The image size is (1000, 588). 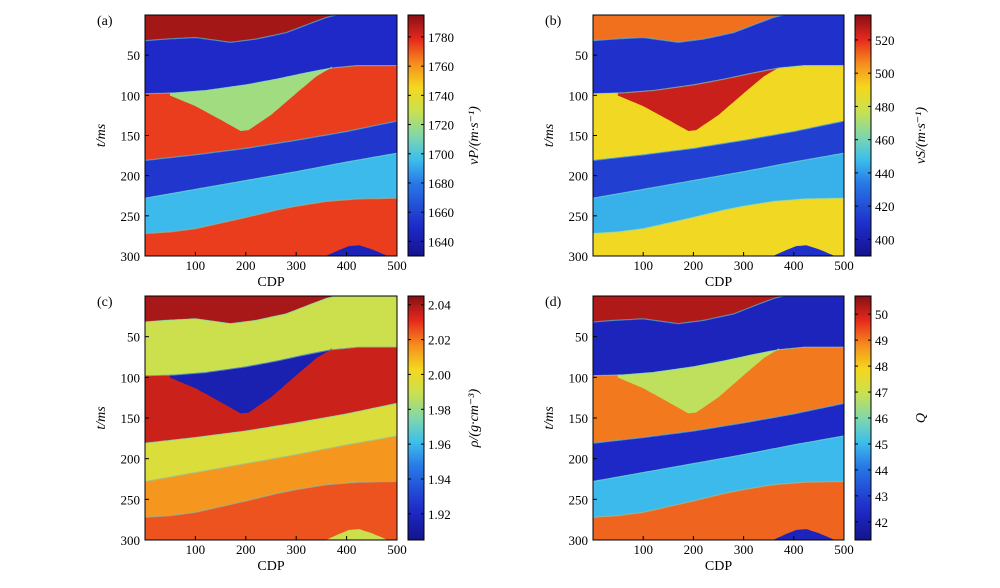 What do you see at coordinates (444, 418) in the screenshot?
I see `colorbar: 1.92 1.94 1.96 1.98 2.00 2.02 2.04 ρ/(g·cm⁻³)` at bounding box center [444, 418].